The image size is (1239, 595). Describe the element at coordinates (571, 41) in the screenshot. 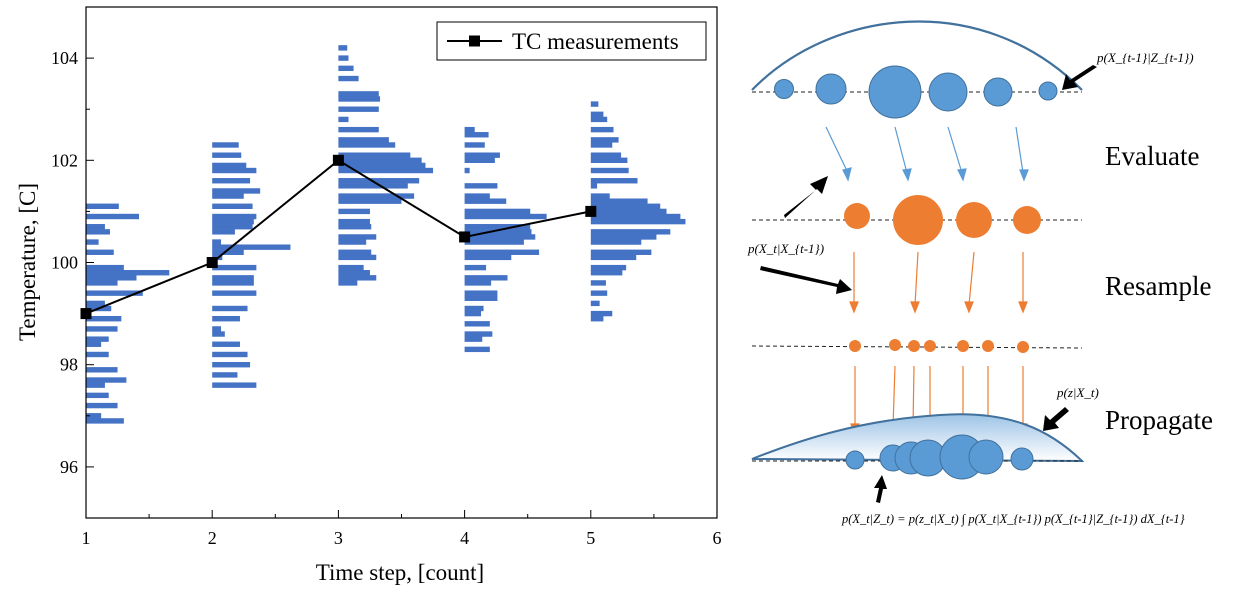

I see `legend: TC measurements` at that location.